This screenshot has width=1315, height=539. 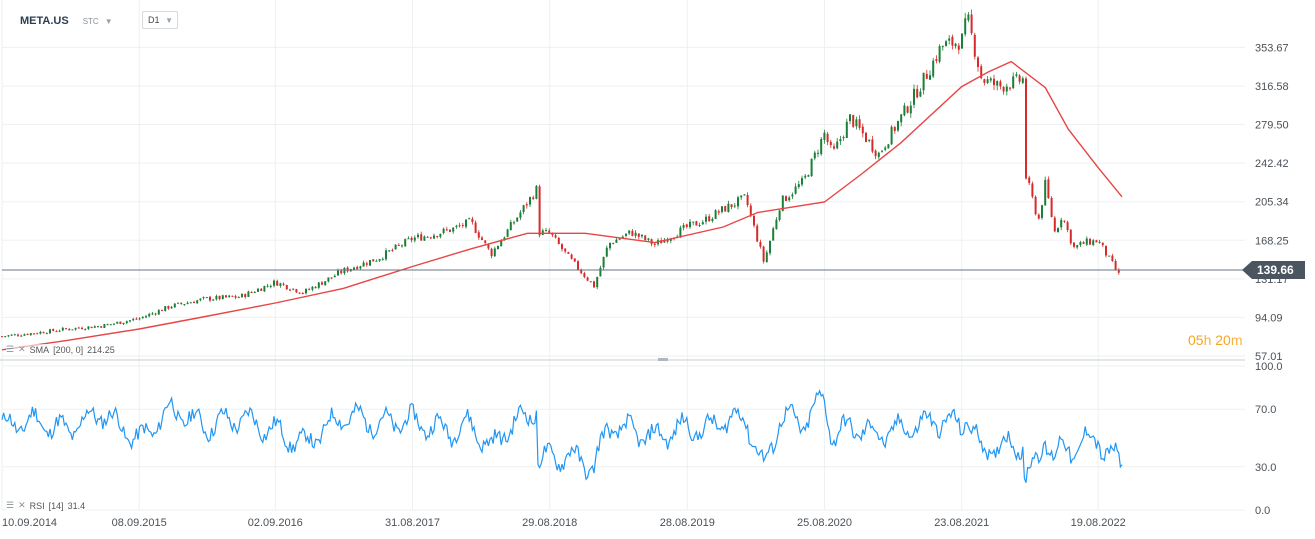 I want to click on timeframe-select: D1 ▼, so click(x=160, y=20).